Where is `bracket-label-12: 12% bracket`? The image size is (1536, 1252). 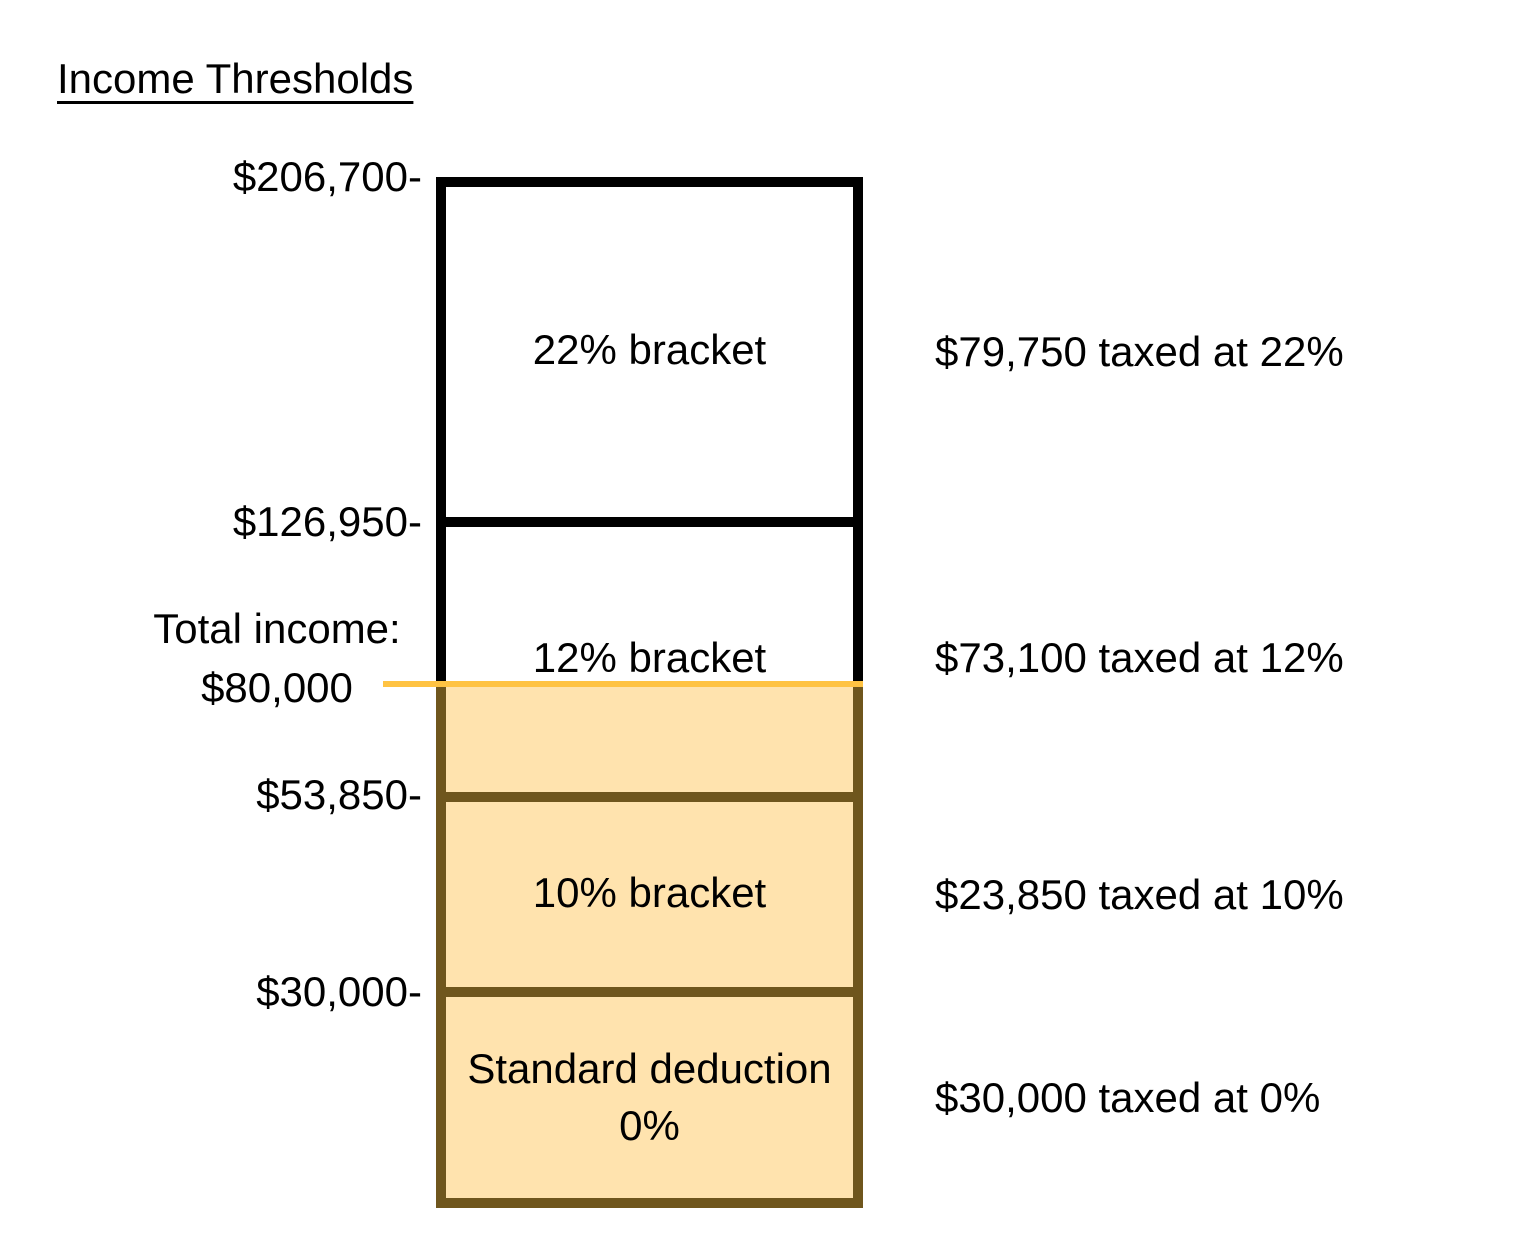
bracket-label-12: 12% bracket is located at coordinates (649, 657).